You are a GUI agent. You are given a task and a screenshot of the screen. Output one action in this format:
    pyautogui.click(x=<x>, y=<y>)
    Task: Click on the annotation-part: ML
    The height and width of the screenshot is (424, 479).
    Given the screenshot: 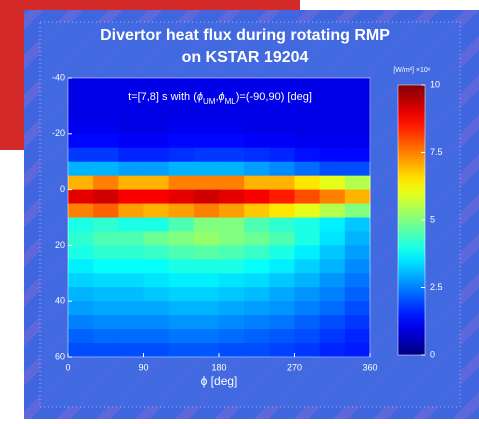 What is the action you would take?
    pyautogui.click(x=231, y=101)
    